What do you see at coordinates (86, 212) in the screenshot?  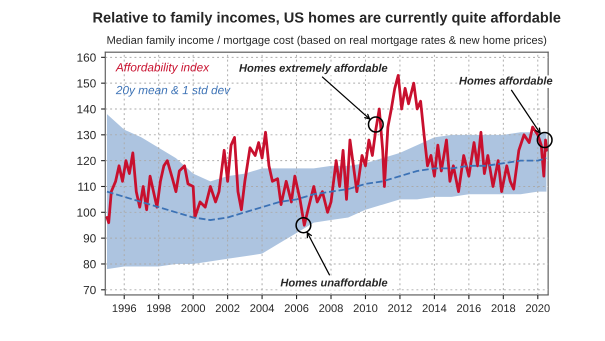 I see `y-tick-label: 100` at bounding box center [86, 212].